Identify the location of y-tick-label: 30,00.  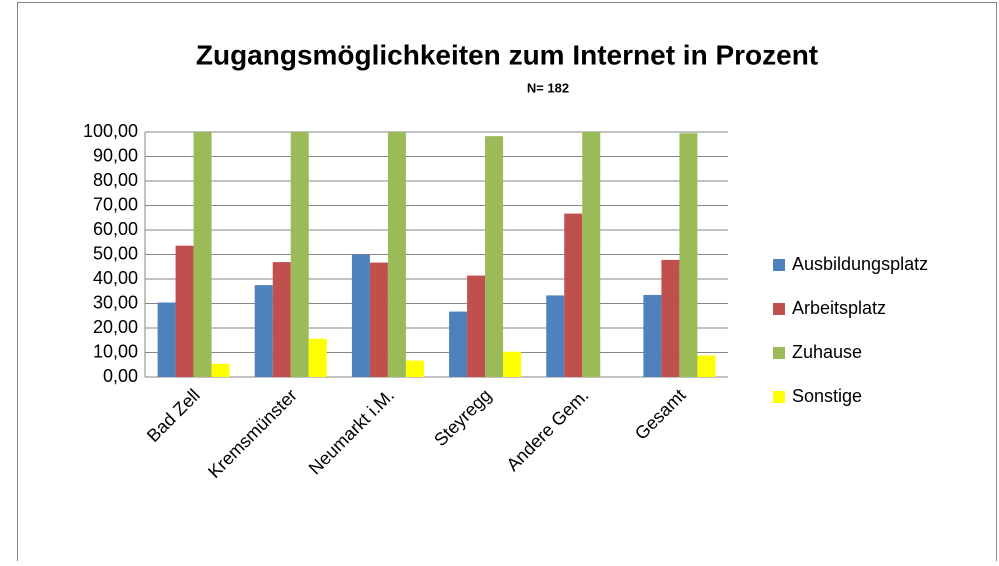
(115, 302).